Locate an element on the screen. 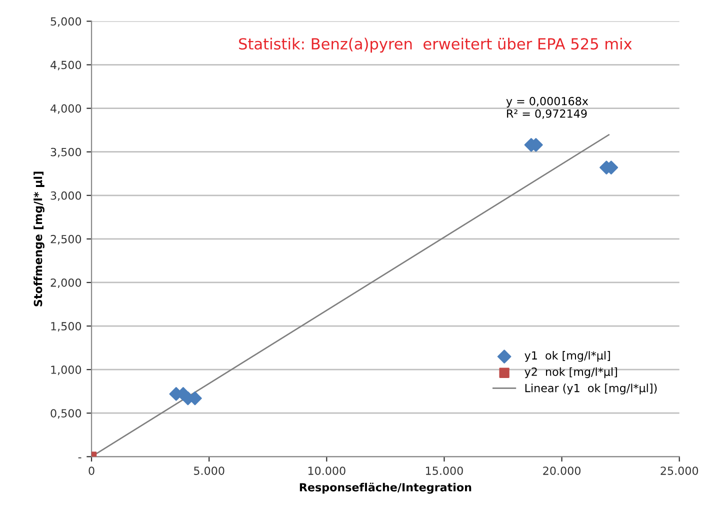 Image resolution: width=704 pixels, height=531 pixels. y-tick-label: 1,500 is located at coordinates (66, 327).